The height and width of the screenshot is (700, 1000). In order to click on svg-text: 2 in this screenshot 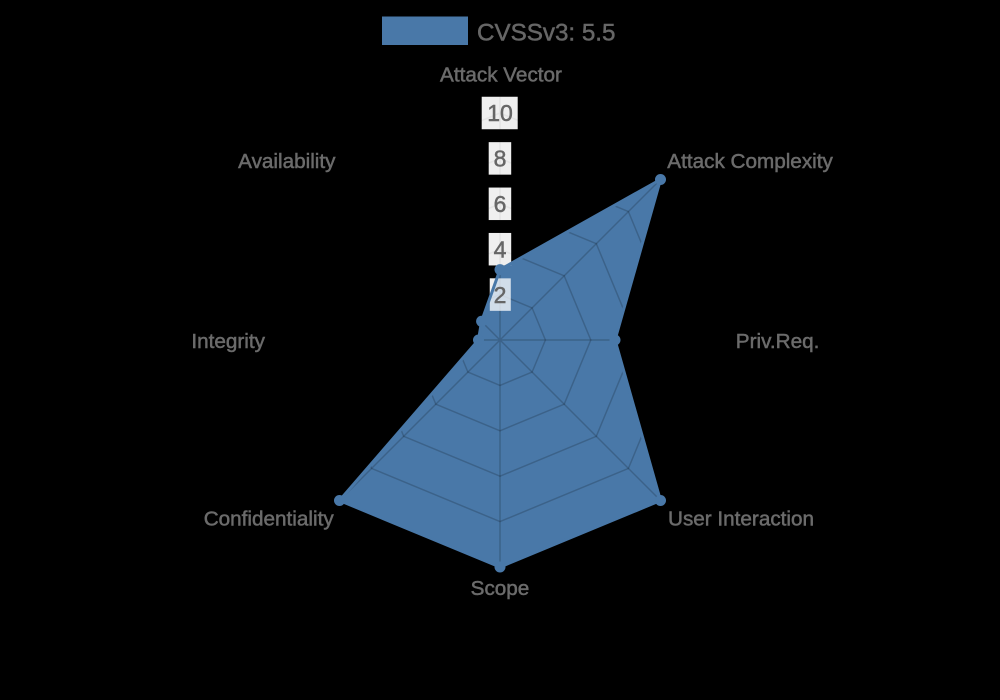, I will do `click(500, 295)`.